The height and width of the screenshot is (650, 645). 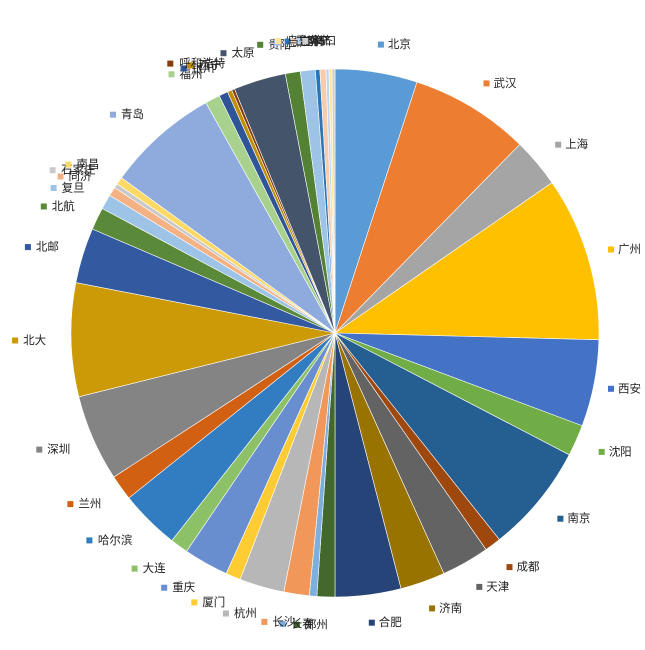 I want to click on pie-label: 广州, so click(x=624, y=249).